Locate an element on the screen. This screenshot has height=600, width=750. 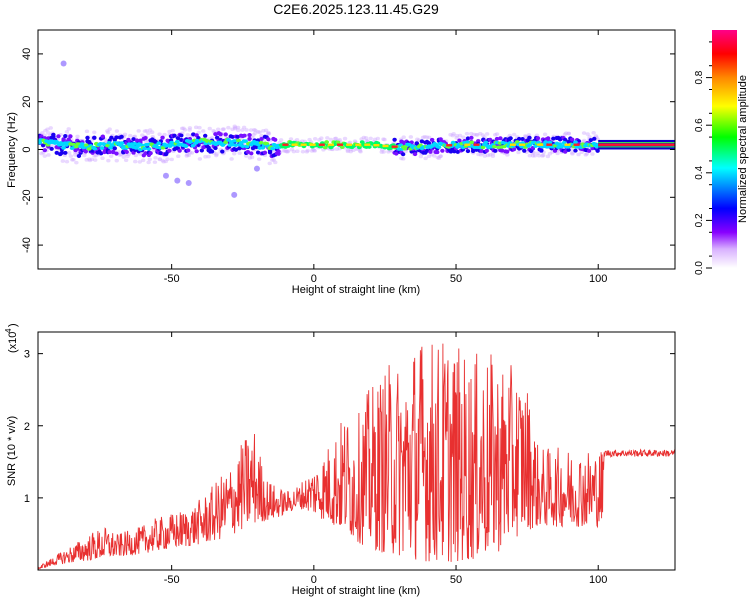
snr-xtick-label: 100 is located at coordinates (598, 580).